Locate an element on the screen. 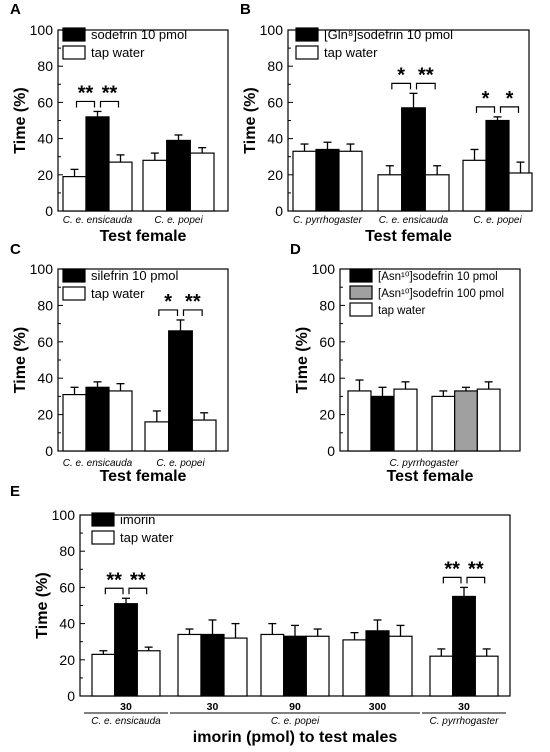 This screenshot has width=550, height=752. group-label: C. e. popei is located at coordinates (180, 463).